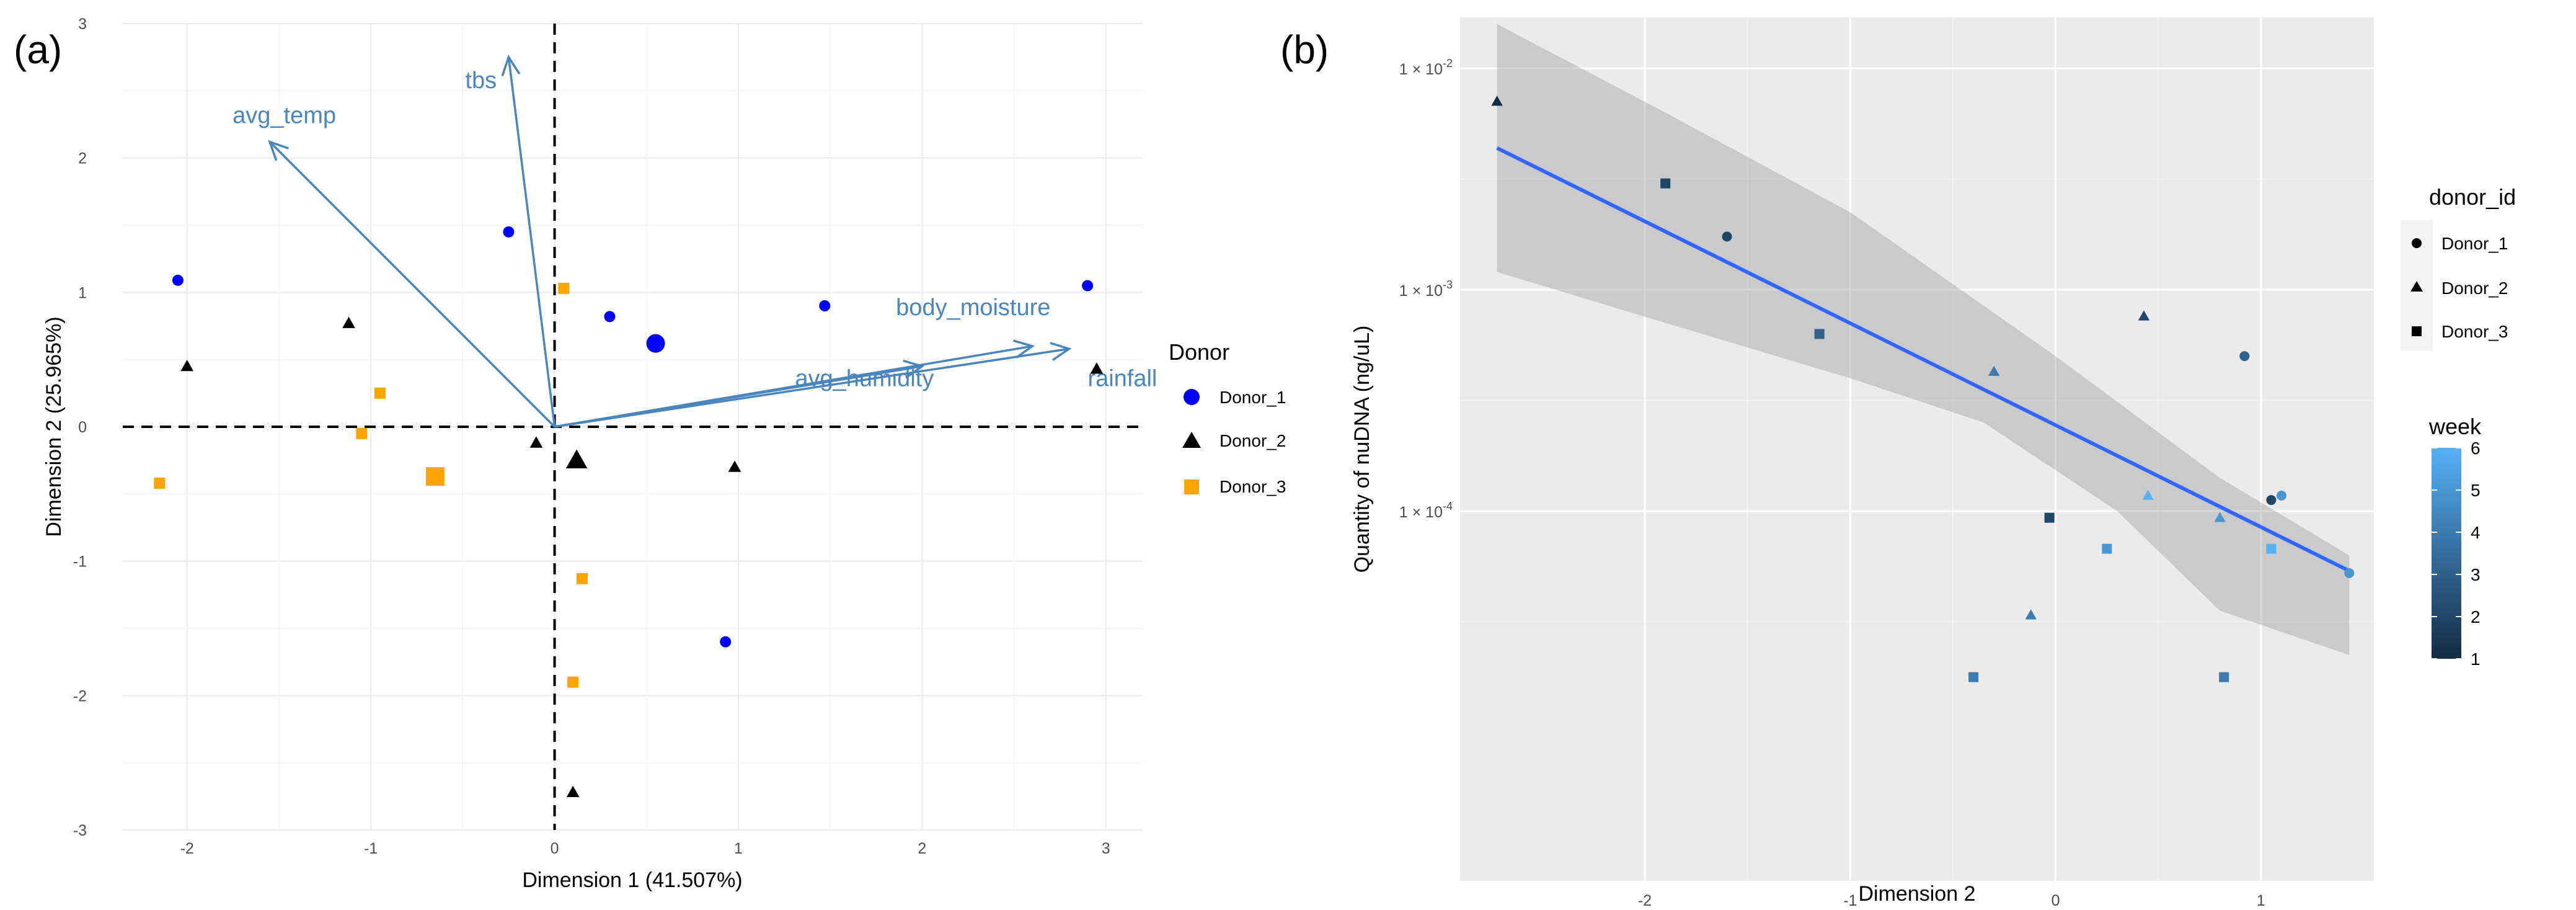 This screenshot has height=910, width=2576. Describe the element at coordinates (2417, 331) in the screenshot. I see `shape-legend-donor-3-marker` at that location.